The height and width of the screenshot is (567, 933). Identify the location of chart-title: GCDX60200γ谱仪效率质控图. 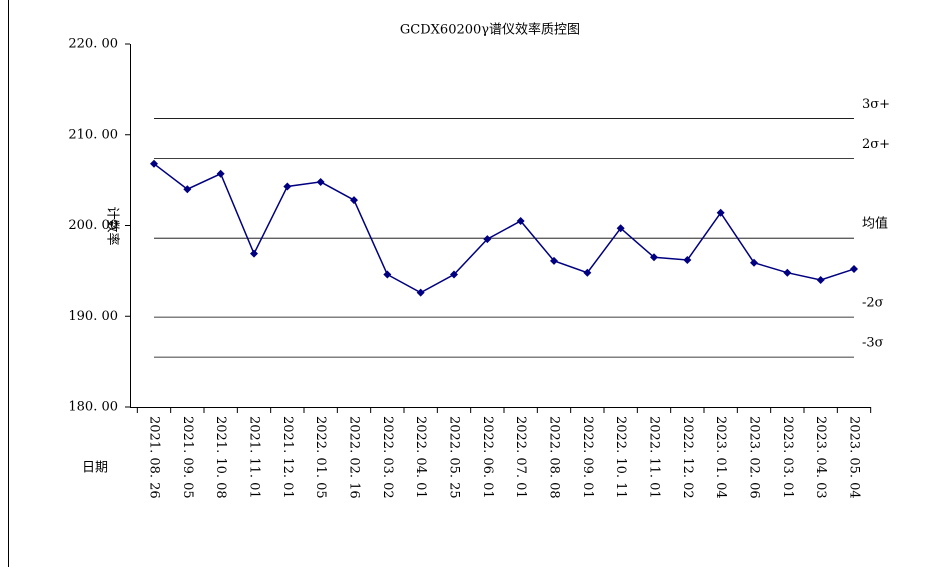
(490, 30).